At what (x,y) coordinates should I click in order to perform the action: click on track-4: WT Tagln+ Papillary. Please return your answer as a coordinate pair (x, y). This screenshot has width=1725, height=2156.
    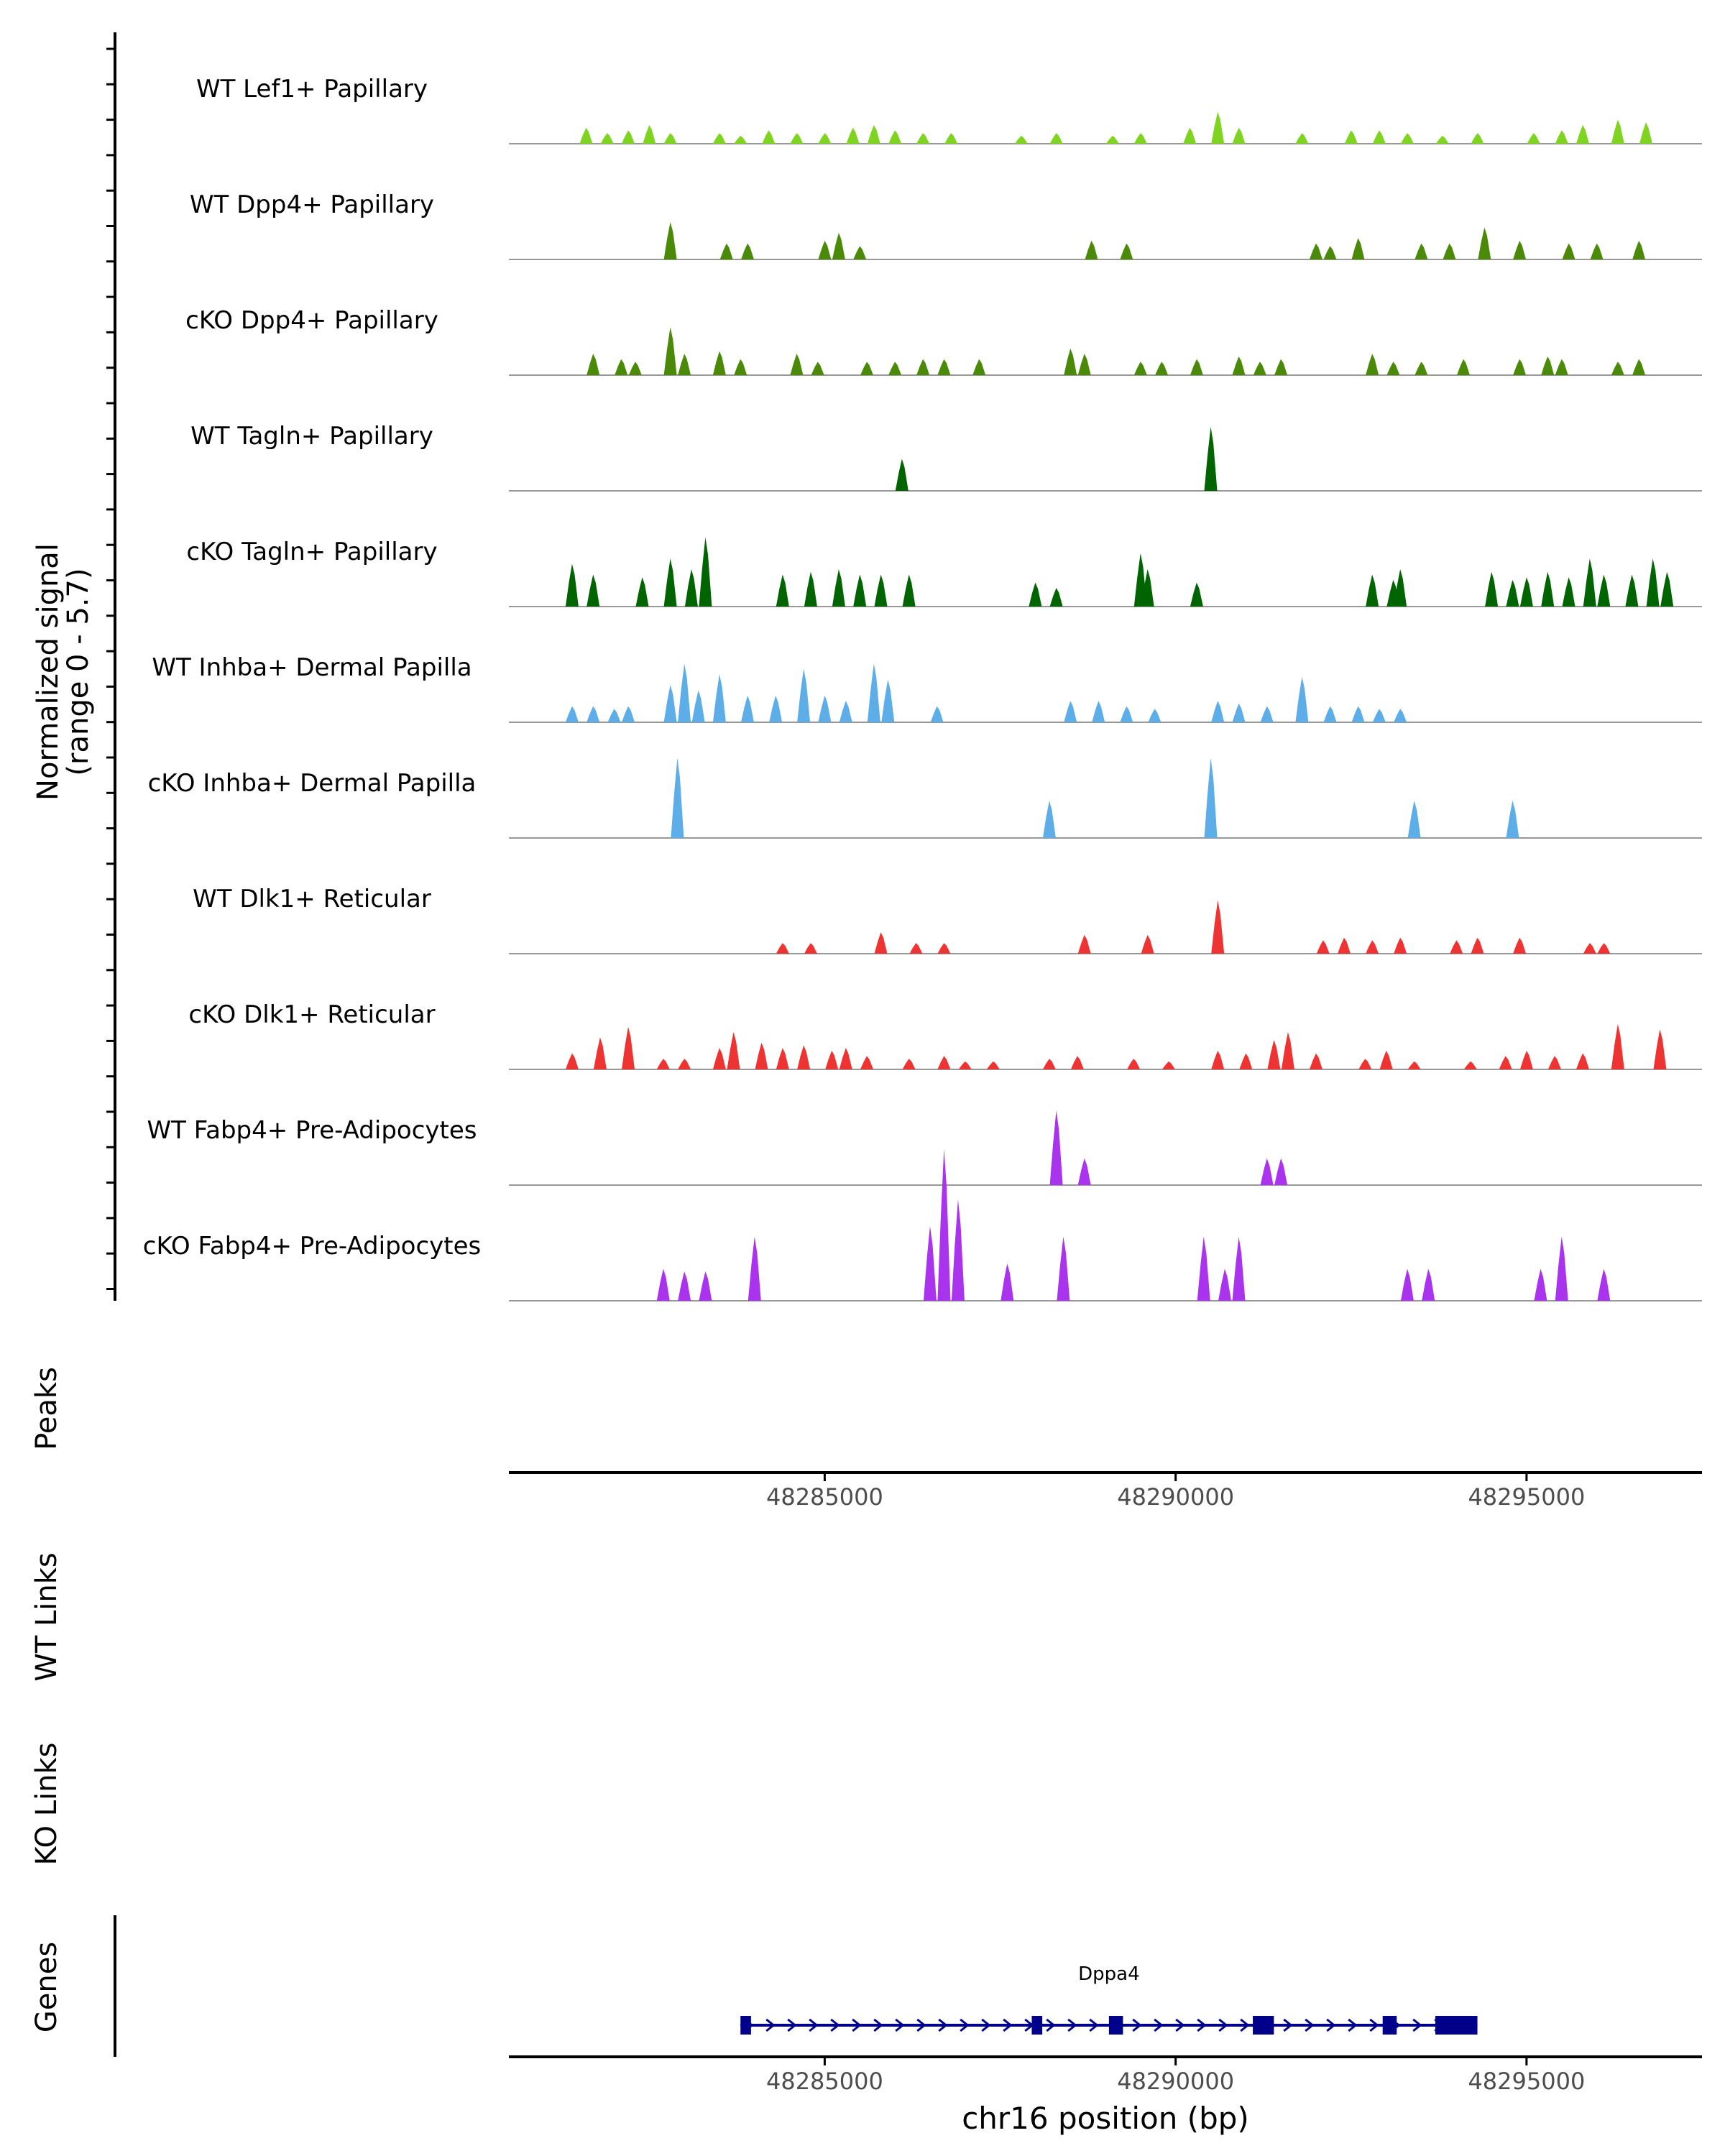
    Looking at the image, I should click on (946, 457).